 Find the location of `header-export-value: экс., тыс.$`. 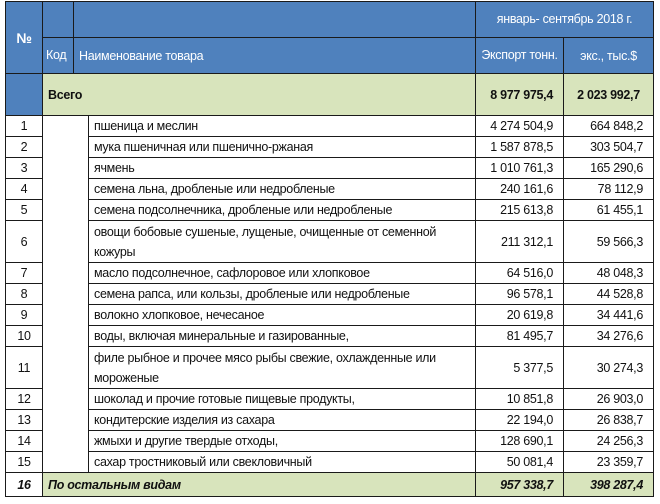

header-export-value: экс., тыс.$ is located at coordinates (608, 55).